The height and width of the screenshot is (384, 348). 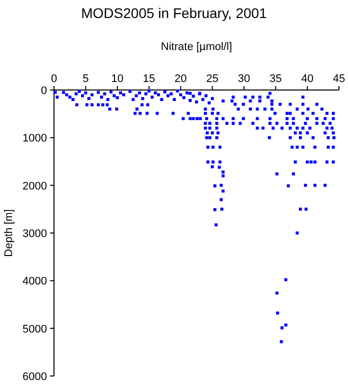 What do you see at coordinates (9, 233) in the screenshot?
I see `y-axis-title: Depth [m]` at bounding box center [9, 233].